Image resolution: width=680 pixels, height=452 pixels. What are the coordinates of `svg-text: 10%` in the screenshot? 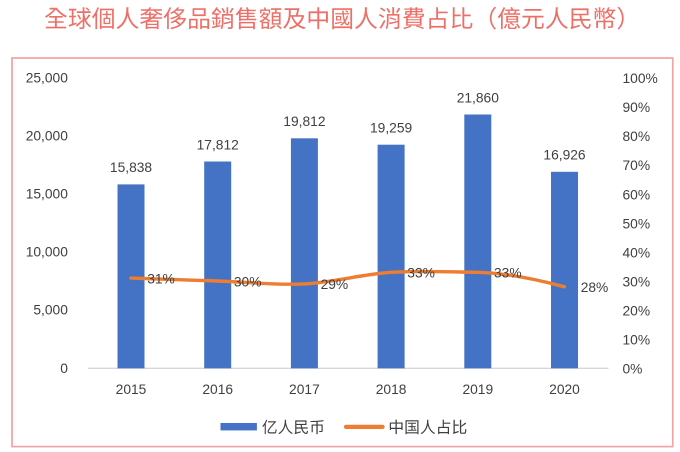 It's located at (637, 340).